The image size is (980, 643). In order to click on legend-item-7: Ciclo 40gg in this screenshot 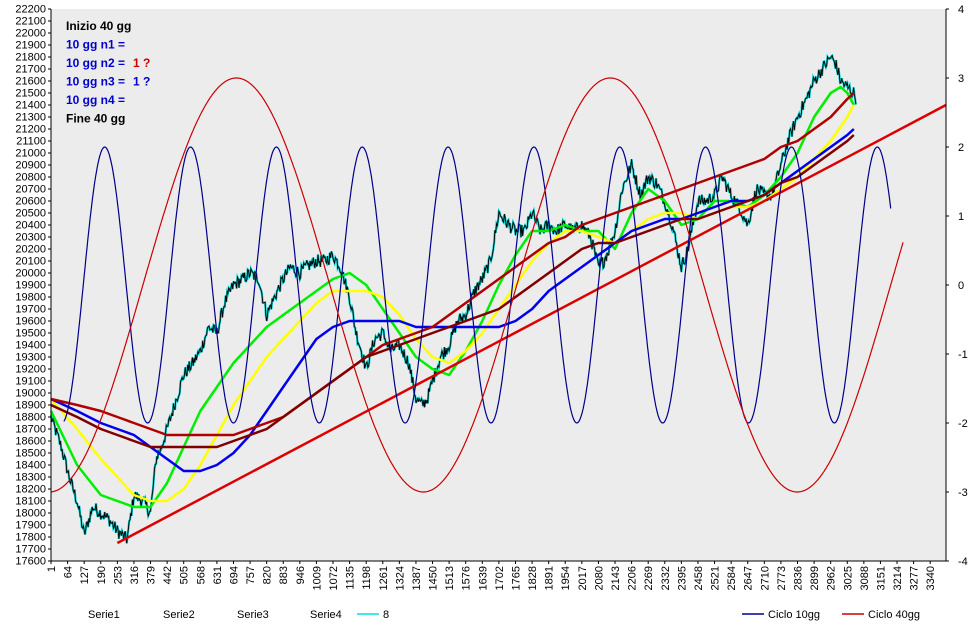, I will do `click(881, 615)`.